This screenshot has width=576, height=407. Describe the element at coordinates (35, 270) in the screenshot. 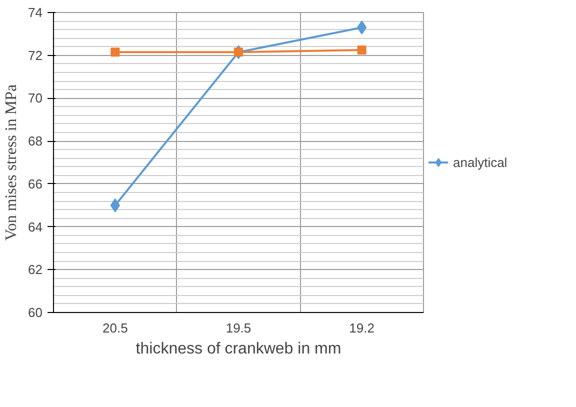

I see `y-tick-label: 62` at that location.